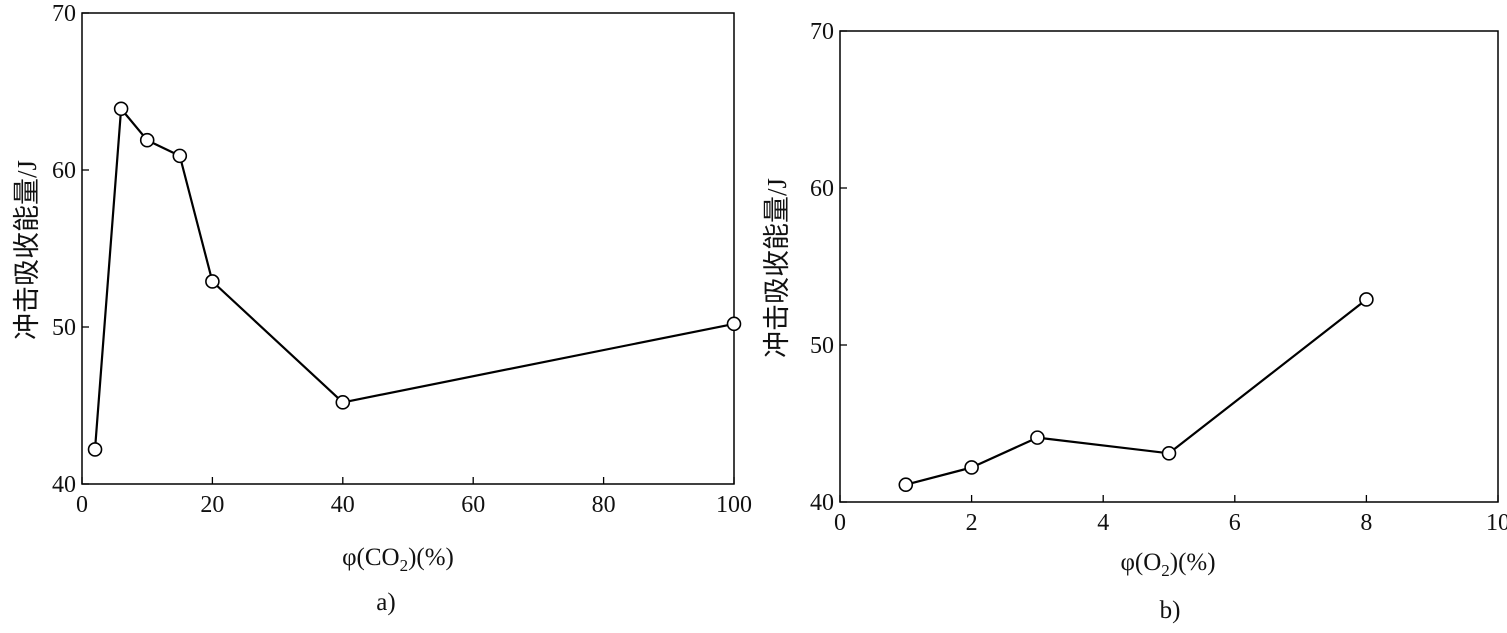 Image resolution: width=1507 pixels, height=633 pixels. I want to click on x-tick-label: 20, so click(212, 505).